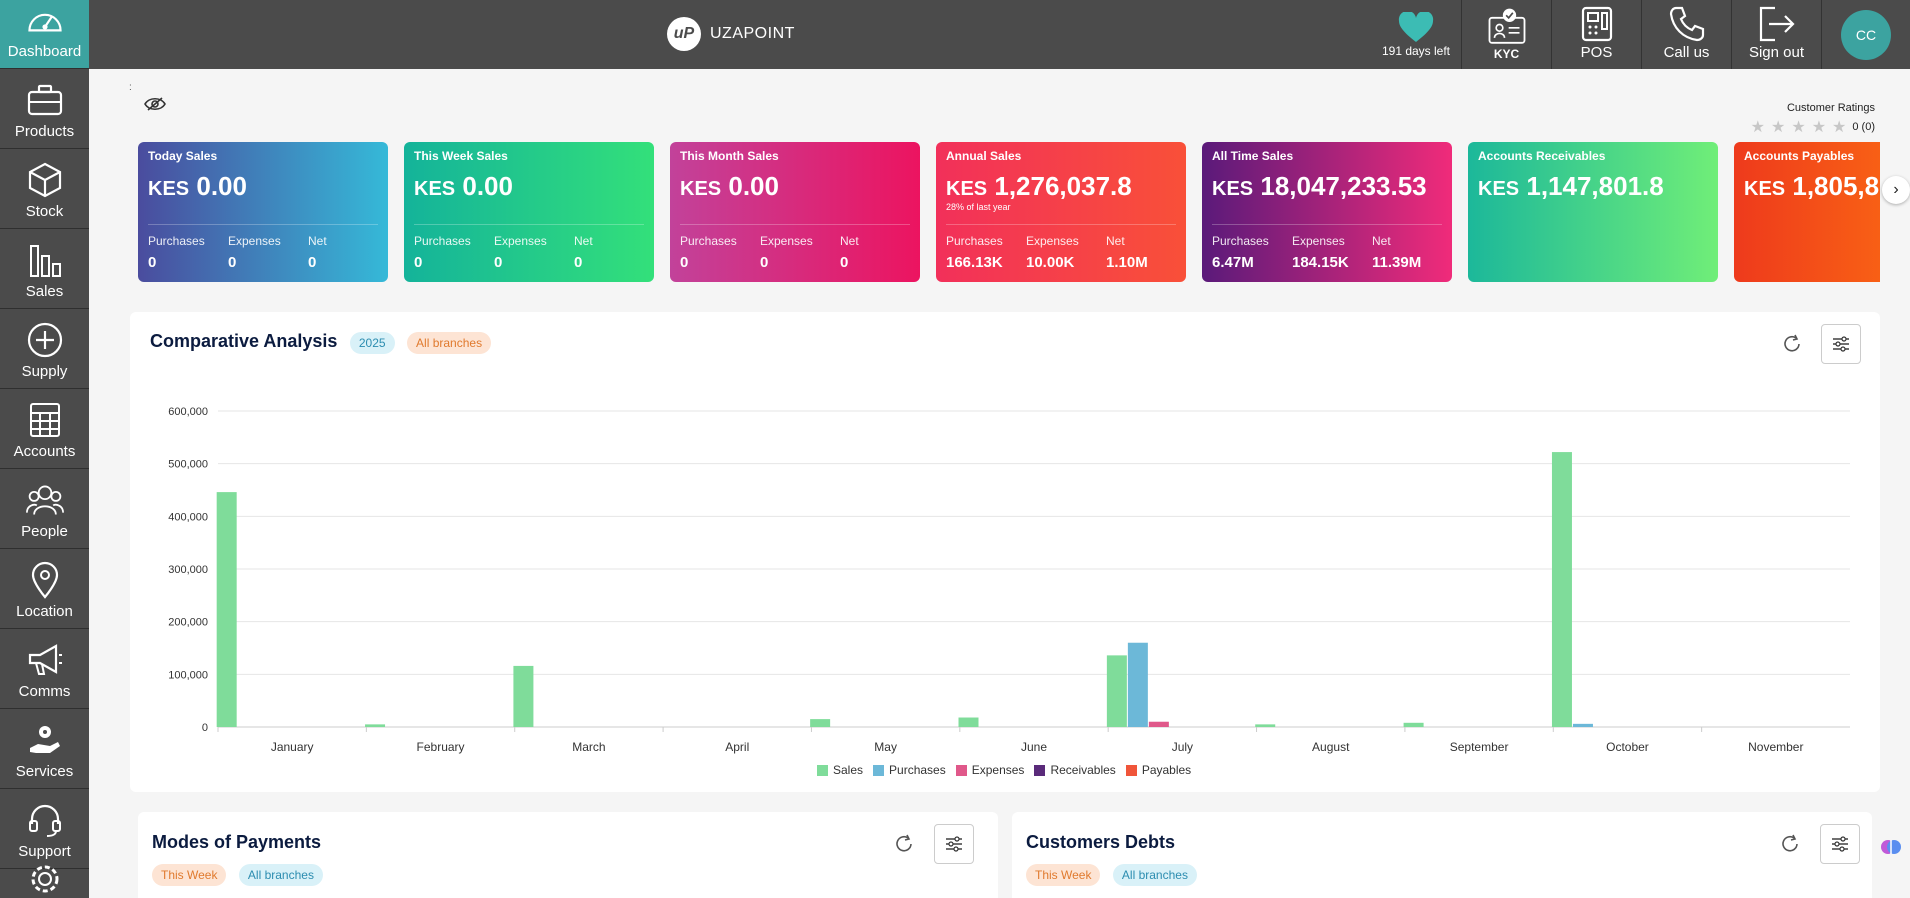 This screenshot has width=1910, height=898. I want to click on card-note: 28% of last year, so click(978, 207).